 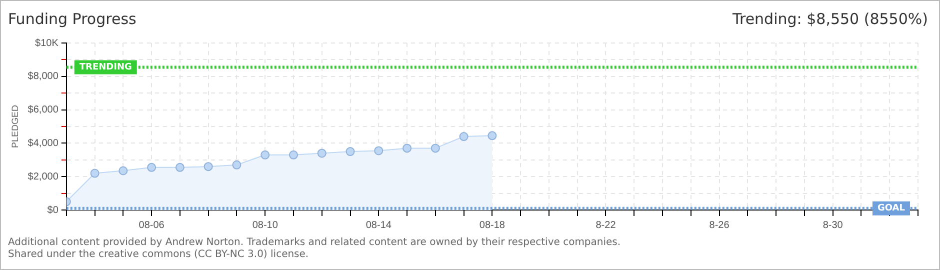 I want to click on chart-title: Funding Progress, so click(x=72, y=19).